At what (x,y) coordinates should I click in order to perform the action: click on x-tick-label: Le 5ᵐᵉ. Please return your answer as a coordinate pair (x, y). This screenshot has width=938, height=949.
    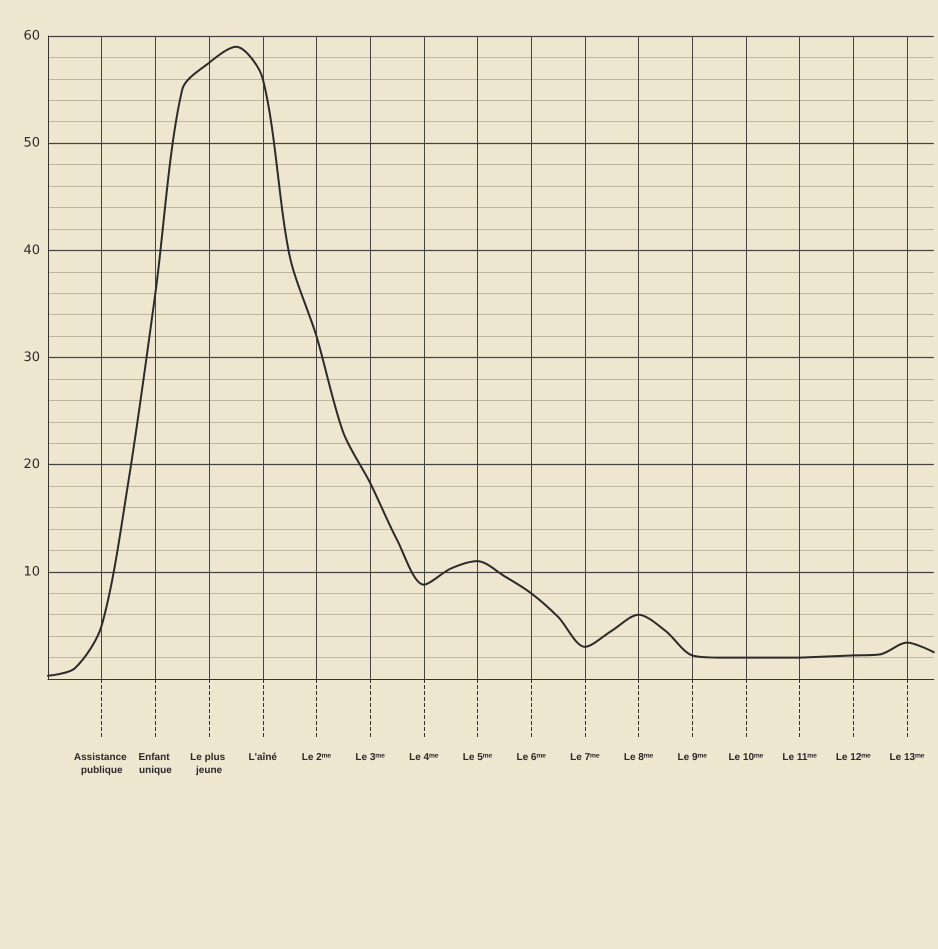
    Looking at the image, I should click on (477, 757).